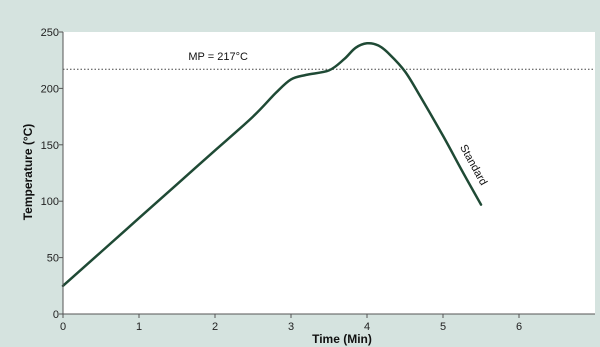  I want to click on x-tick-label: 5, so click(443, 327).